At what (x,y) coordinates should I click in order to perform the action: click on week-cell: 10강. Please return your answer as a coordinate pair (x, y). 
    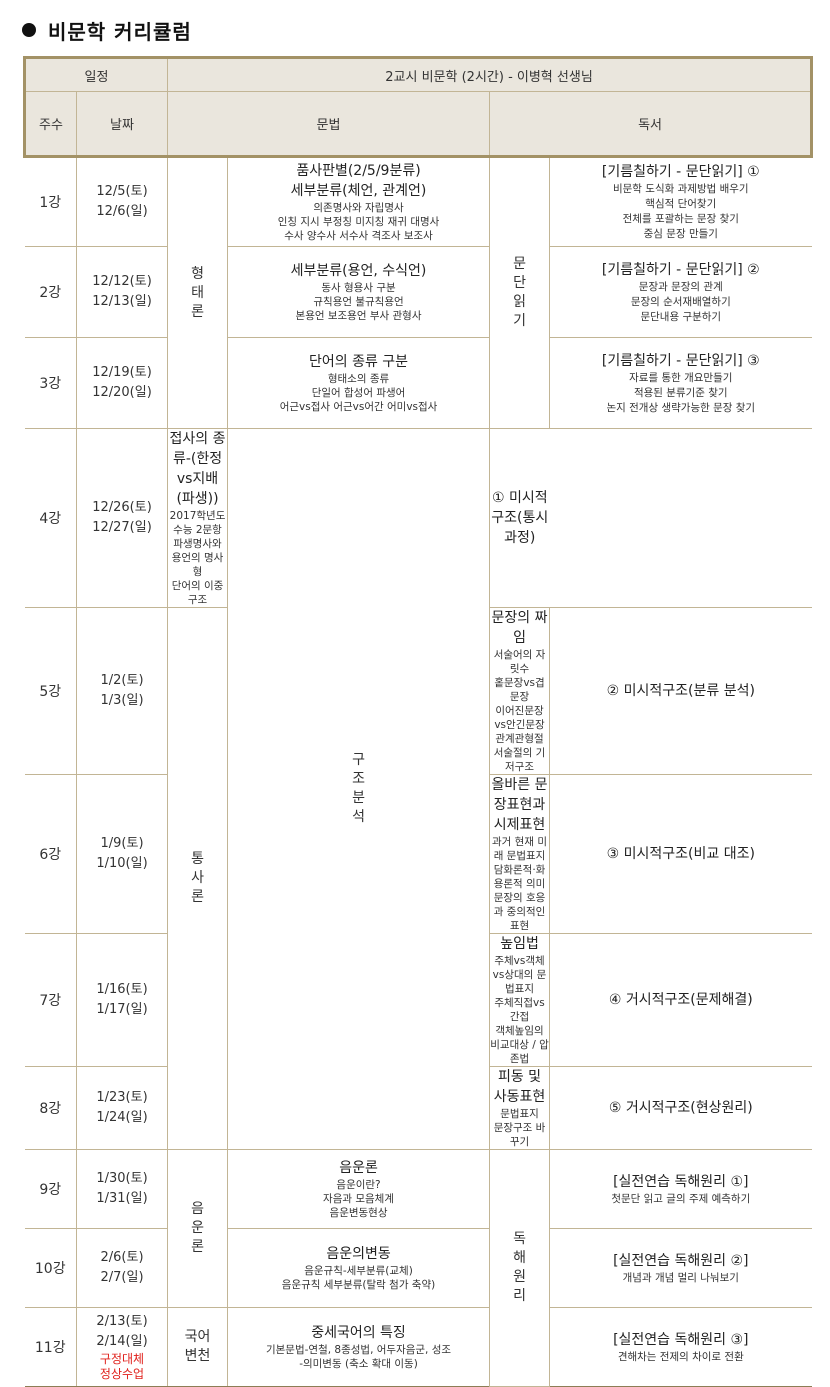
    Looking at the image, I should click on (50, 1268).